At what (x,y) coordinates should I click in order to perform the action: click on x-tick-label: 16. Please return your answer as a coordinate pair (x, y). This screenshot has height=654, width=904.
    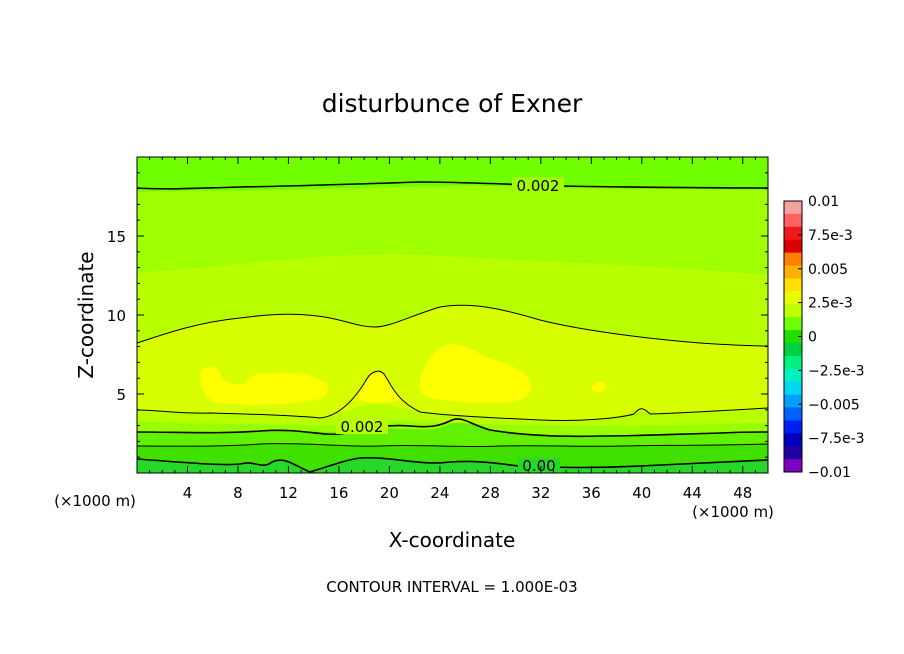
    Looking at the image, I should click on (338, 493).